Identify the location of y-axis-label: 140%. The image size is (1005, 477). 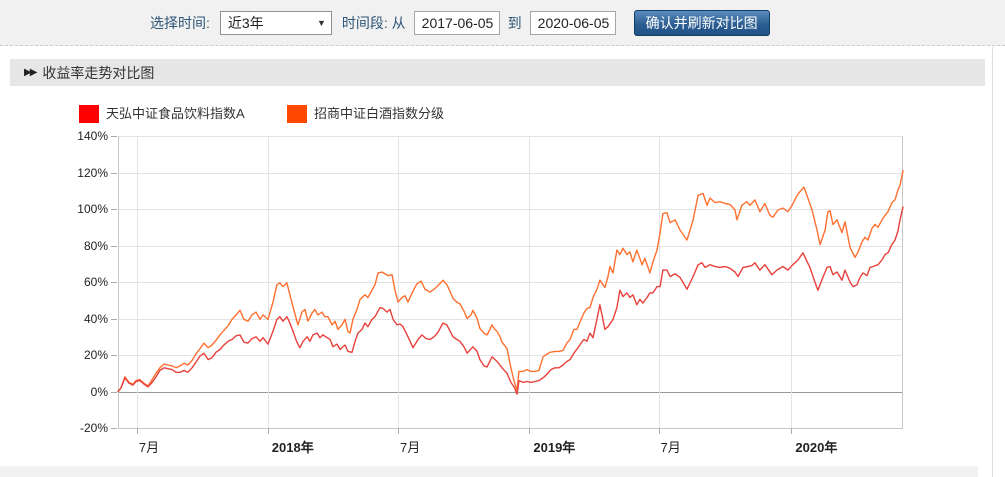
(92, 136).